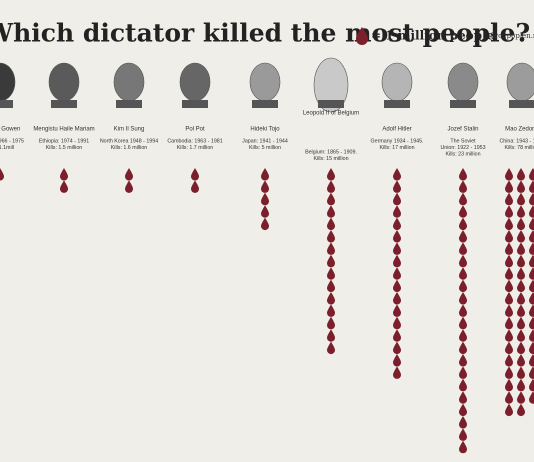 This screenshot has width=534, height=462. What do you see at coordinates (331, 114) in the screenshot?
I see `person-name: Leopold II of Belgium` at bounding box center [331, 114].